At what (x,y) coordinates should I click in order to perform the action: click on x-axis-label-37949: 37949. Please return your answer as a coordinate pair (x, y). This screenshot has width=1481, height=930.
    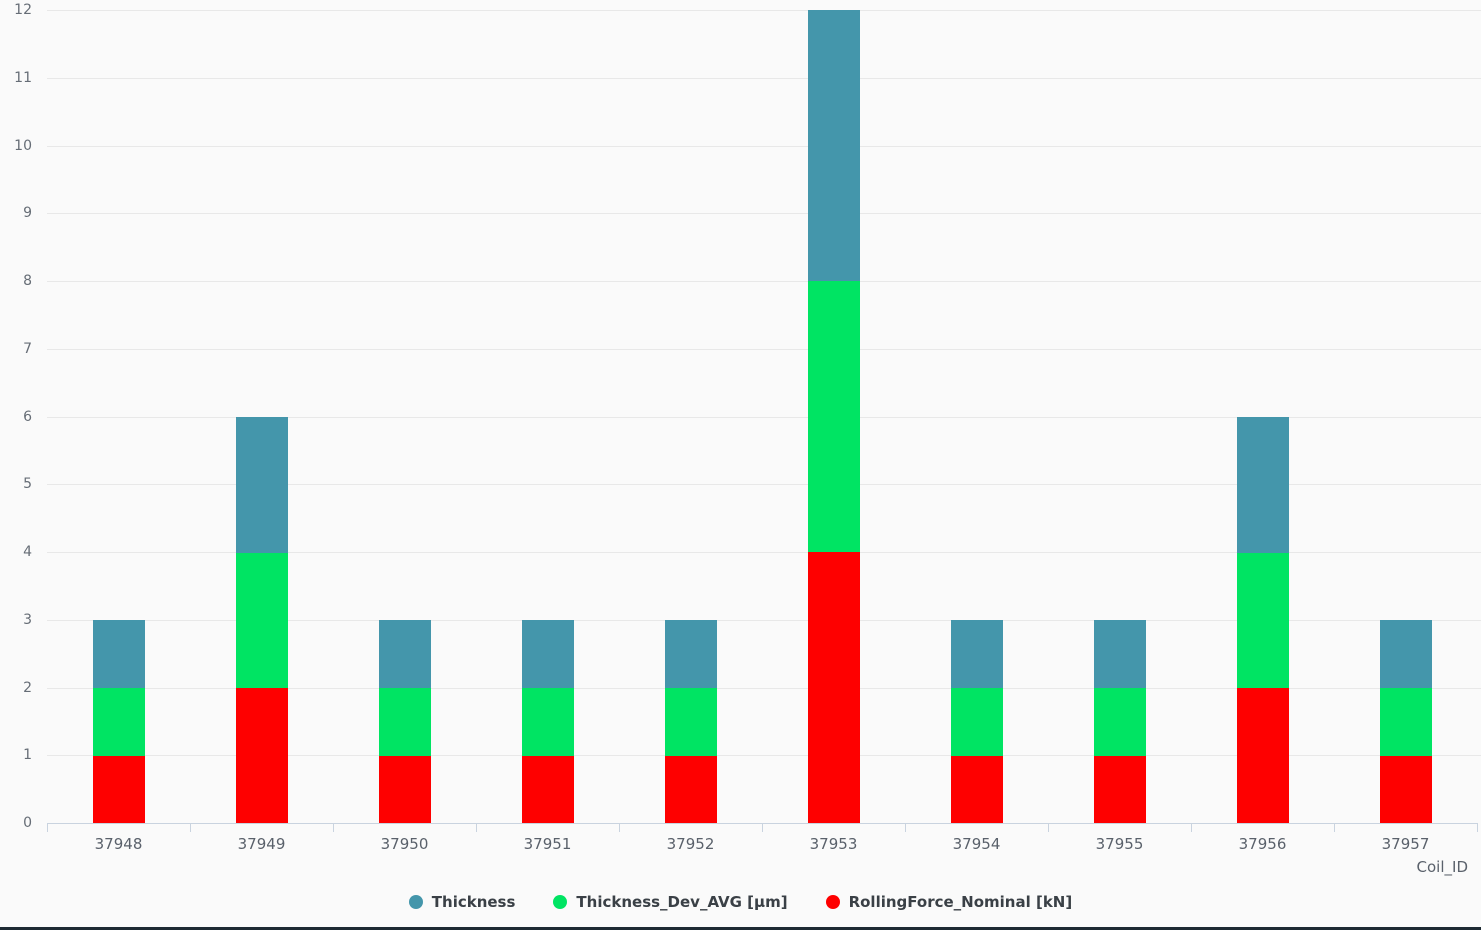
    Looking at the image, I should click on (261, 844).